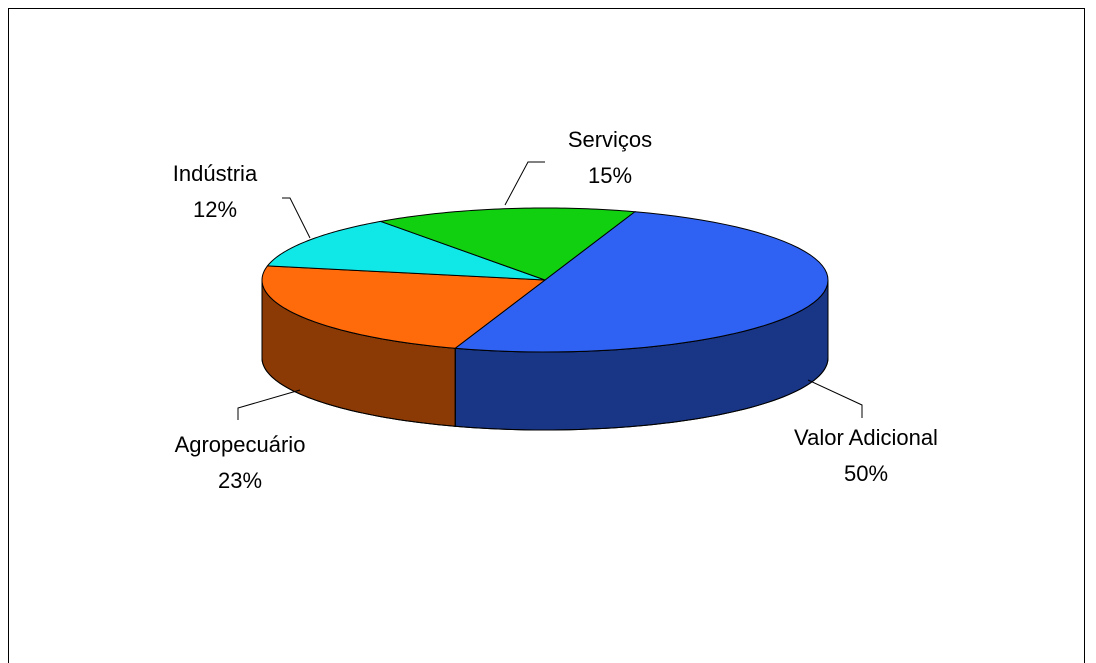 Image resolution: width=1096 pixels, height=663 pixels. Describe the element at coordinates (215, 173) in the screenshot. I see `slice-label: Indústria` at that location.